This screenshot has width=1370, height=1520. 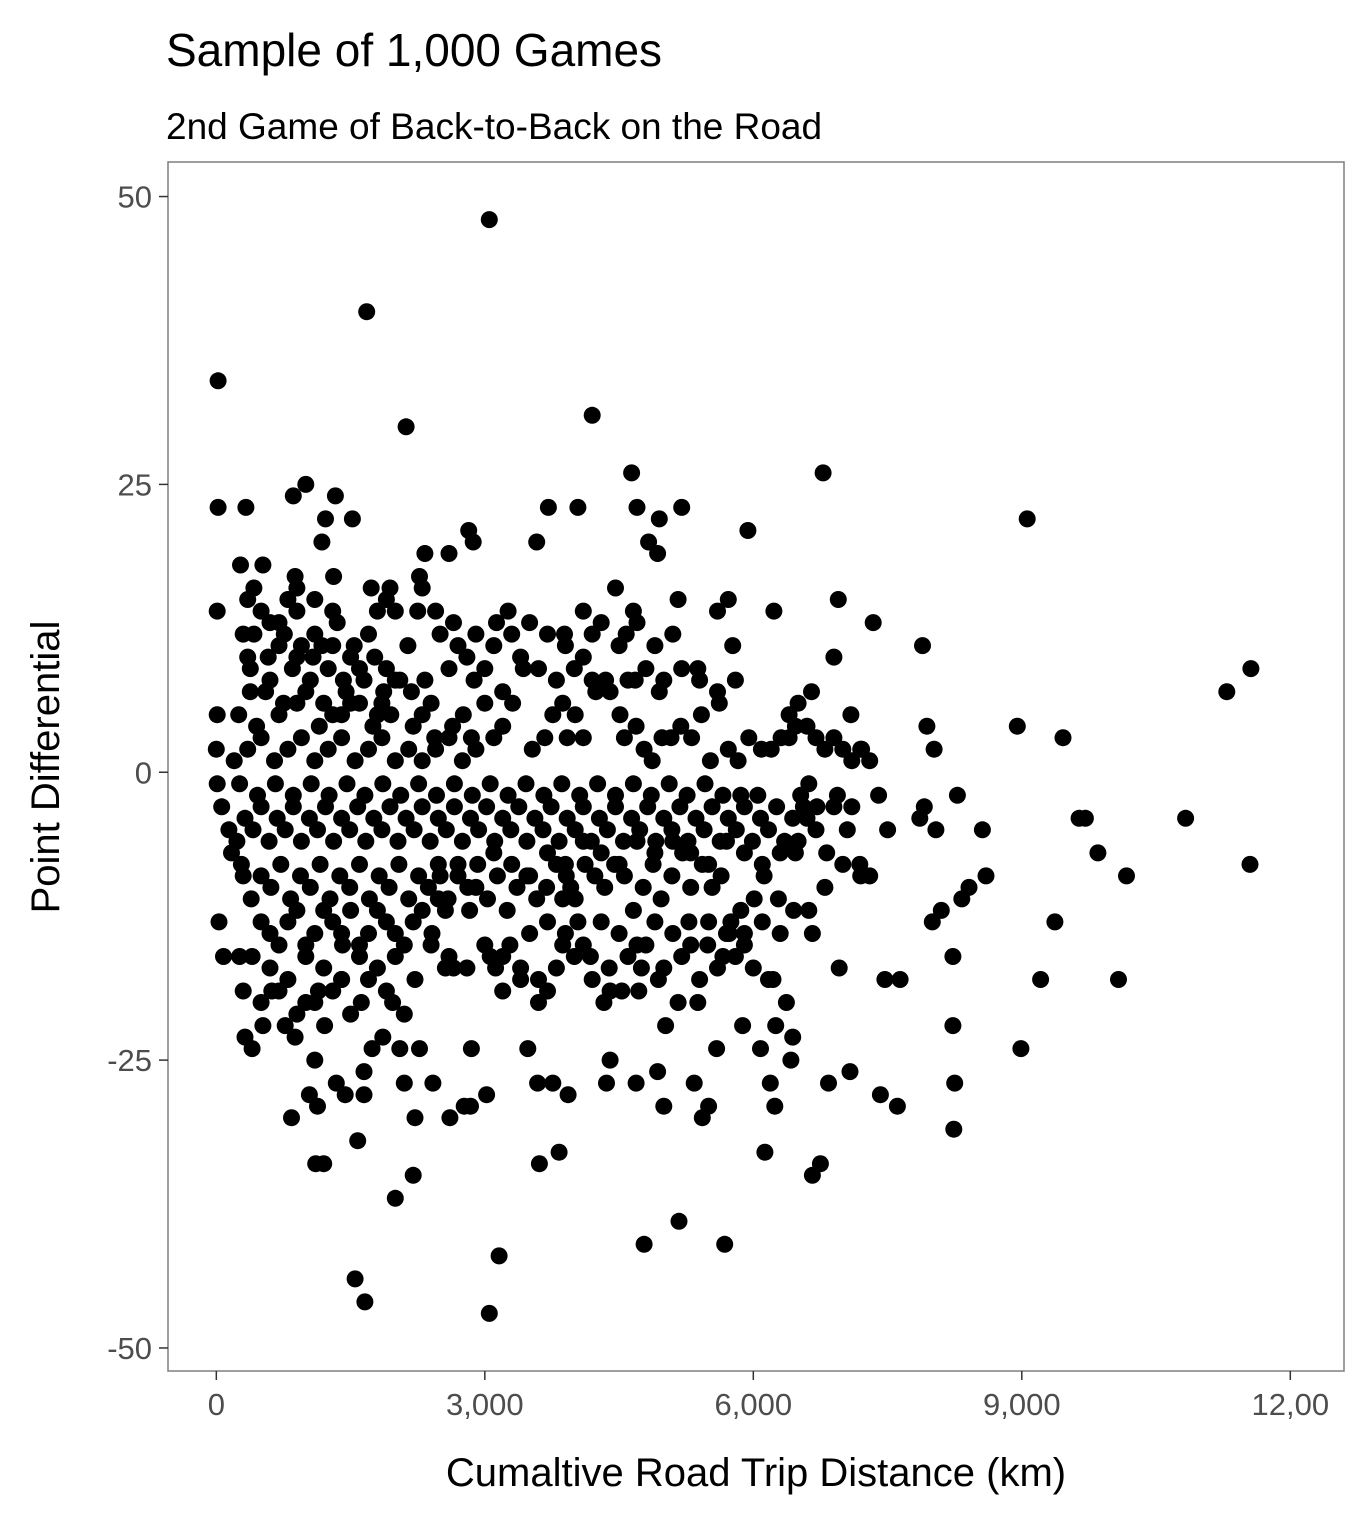 What do you see at coordinates (414, 50) in the screenshot?
I see `chart-title: Sample of 1,000 Games` at bounding box center [414, 50].